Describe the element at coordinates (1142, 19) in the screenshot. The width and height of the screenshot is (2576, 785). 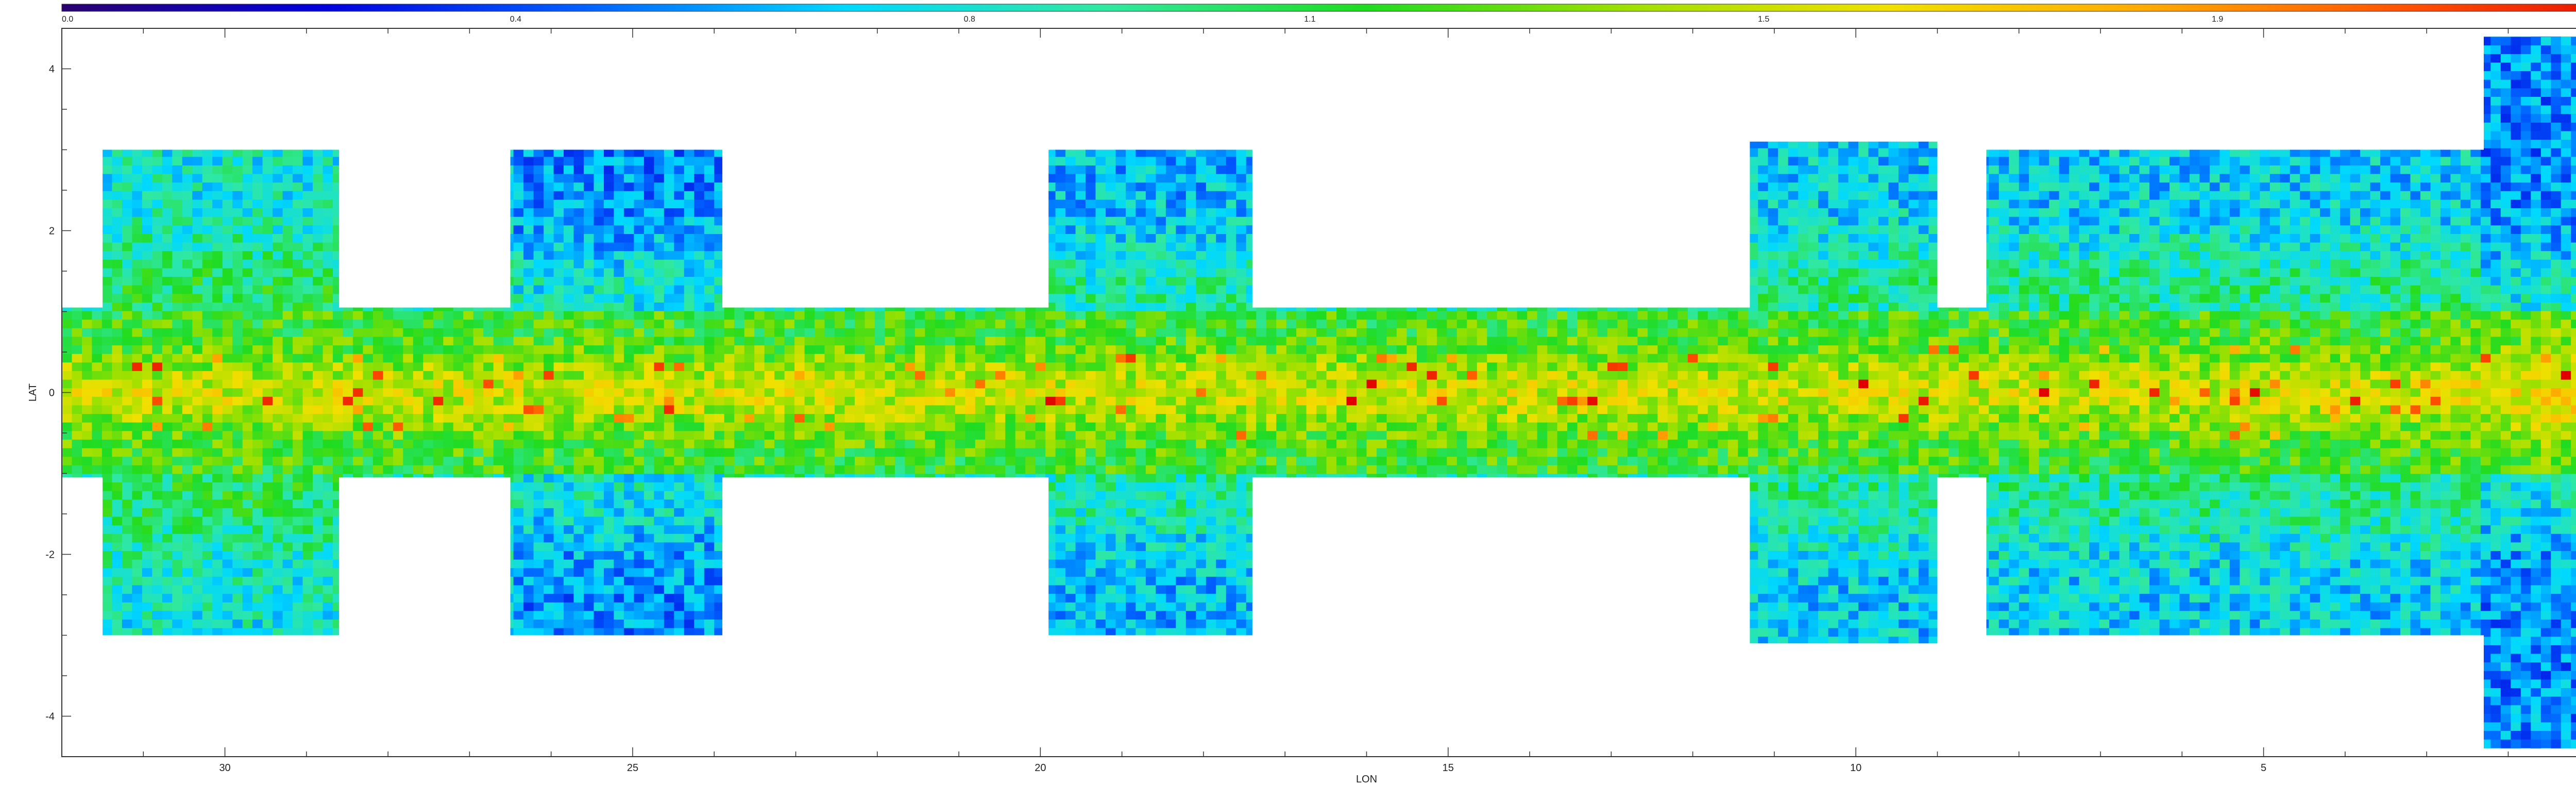
I see `colorbar-tick-labels: 0.00.40.81.11.51.92.3` at that location.